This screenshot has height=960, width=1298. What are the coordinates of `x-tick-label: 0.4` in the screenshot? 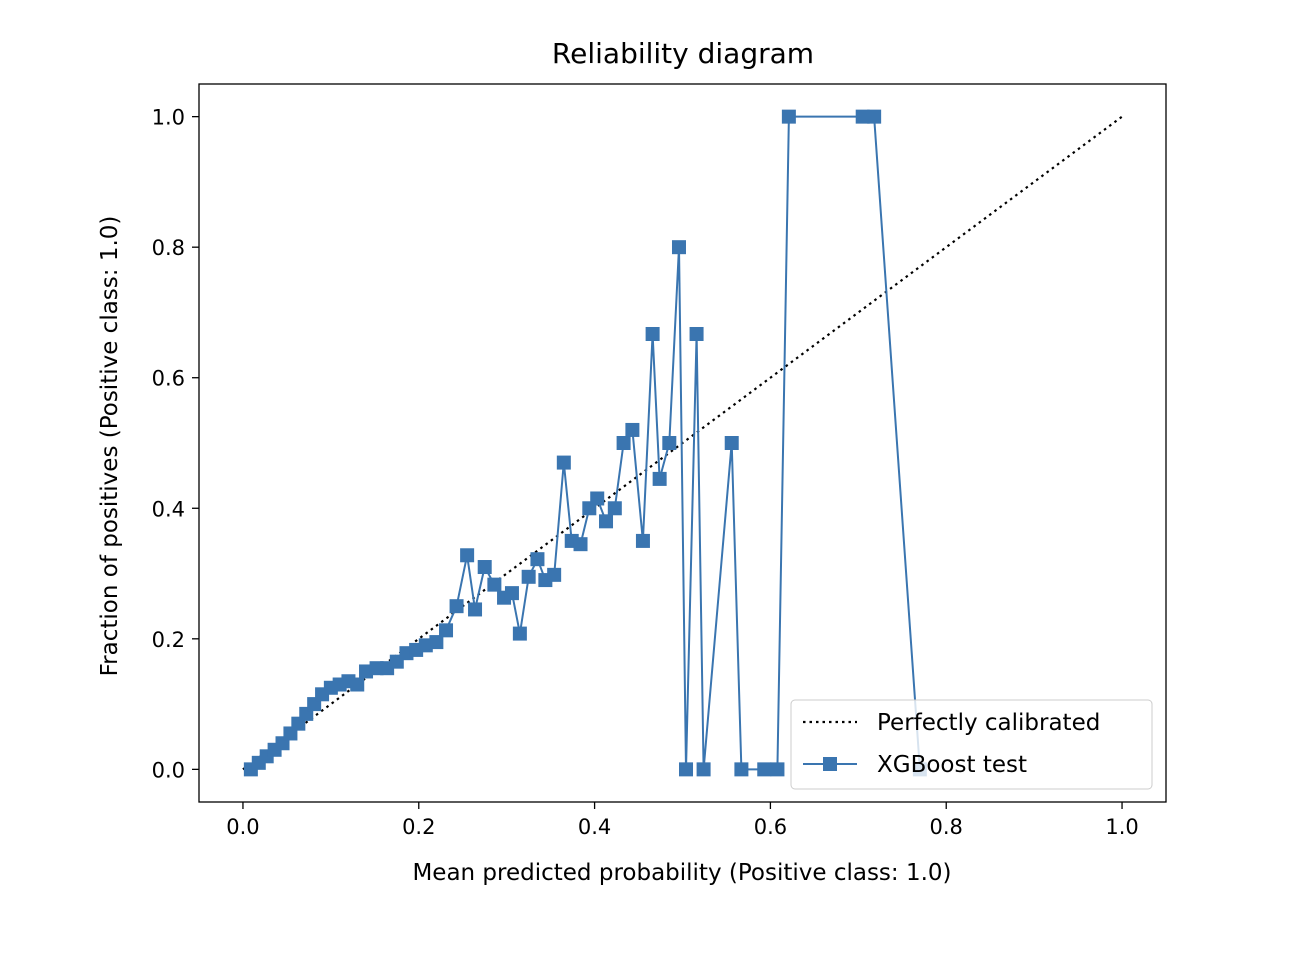 It's located at (594, 827).